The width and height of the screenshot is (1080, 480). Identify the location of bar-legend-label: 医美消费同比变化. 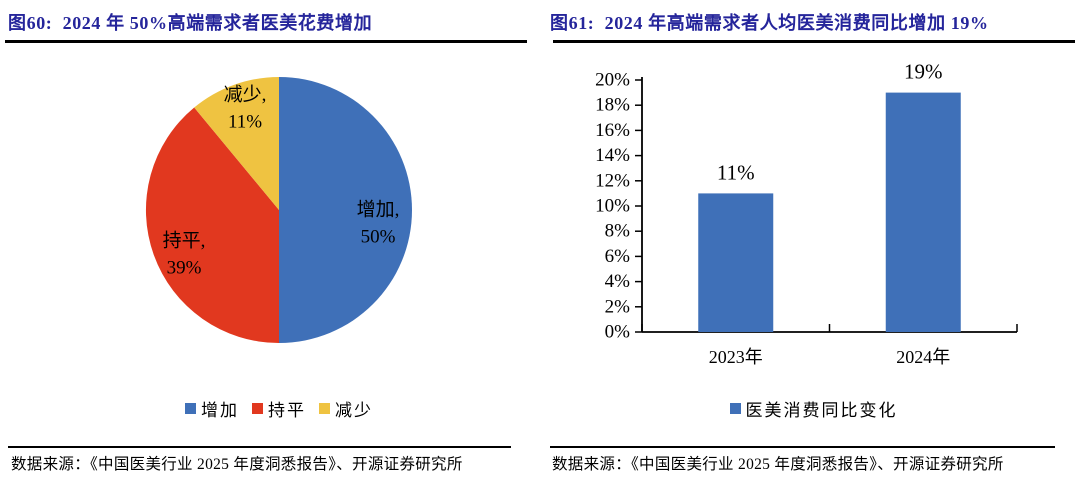
(821, 410).